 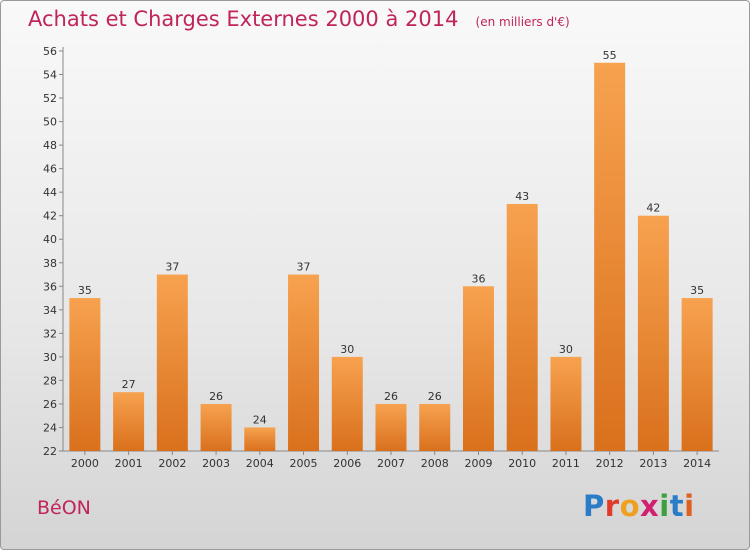 What do you see at coordinates (347, 463) in the screenshot?
I see `x-tick-label: 2006` at bounding box center [347, 463].